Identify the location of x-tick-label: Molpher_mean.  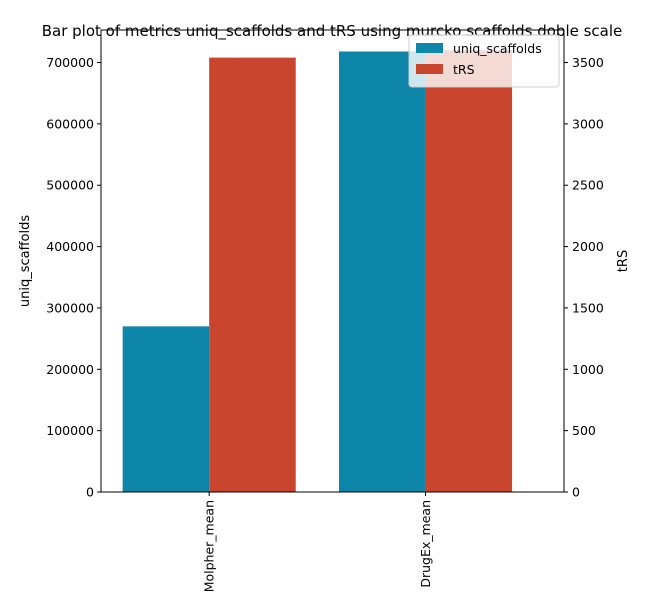
(209, 546).